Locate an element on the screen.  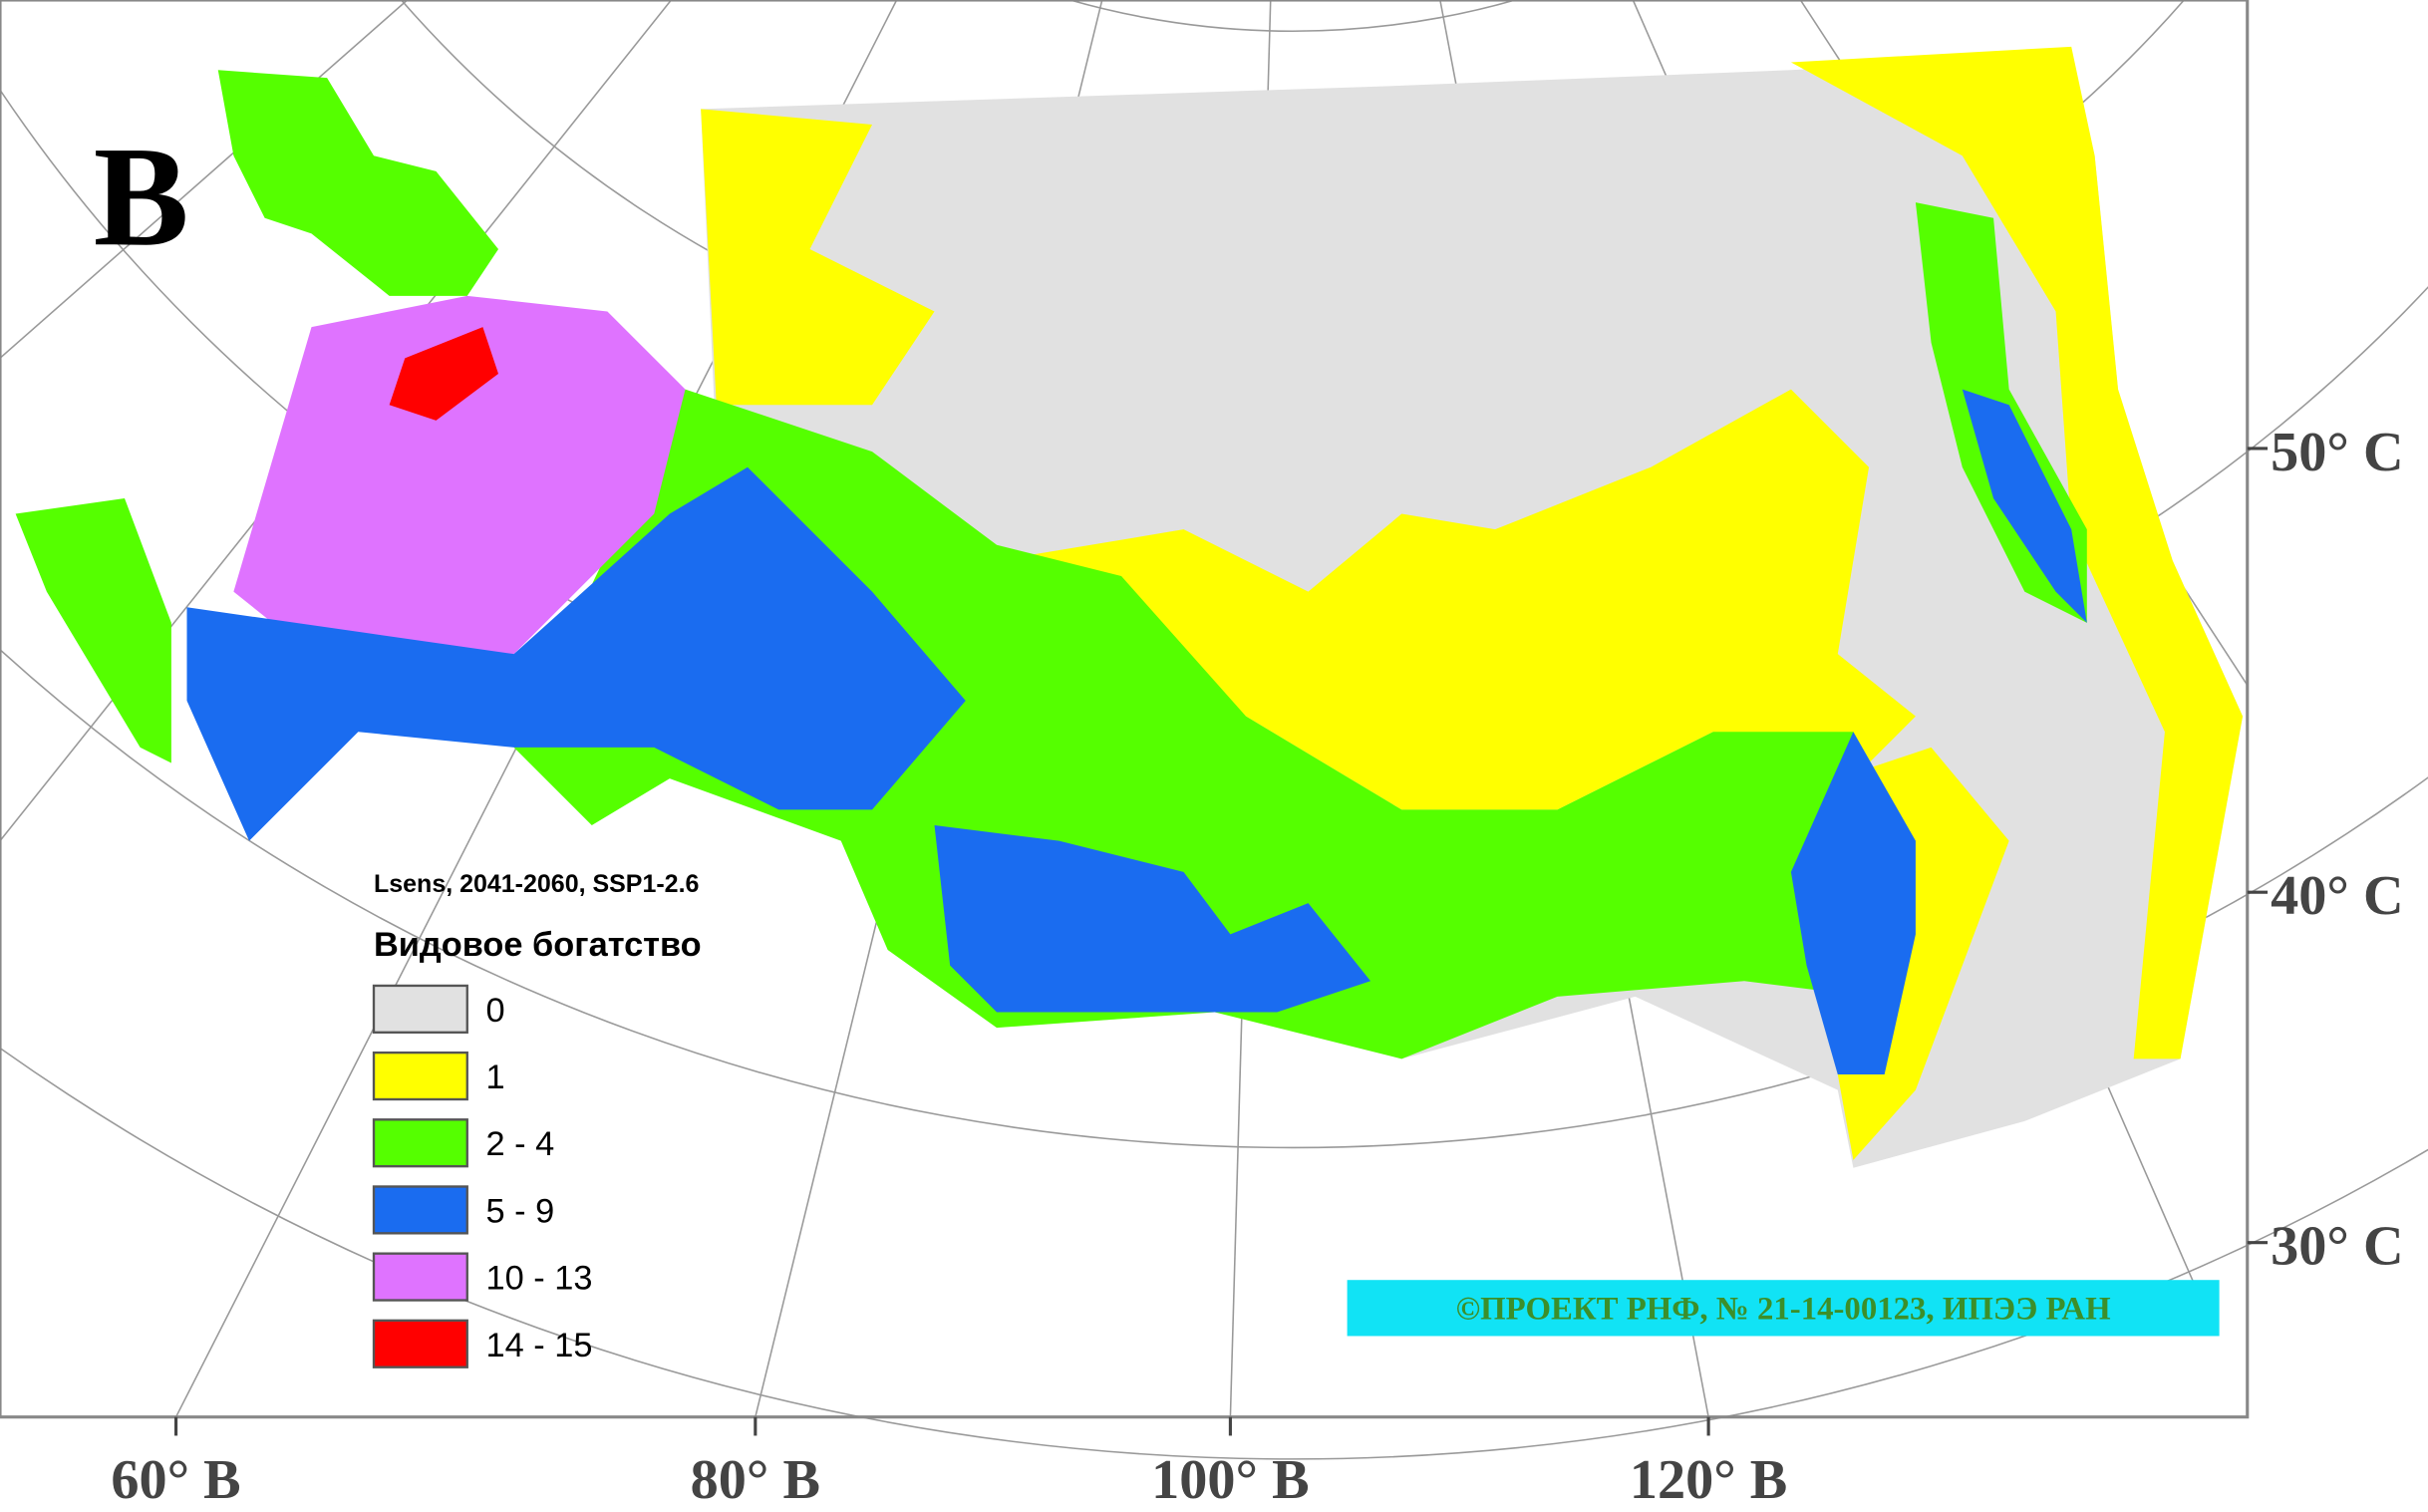
legend-label: 2 - 4 is located at coordinates (520, 1144).